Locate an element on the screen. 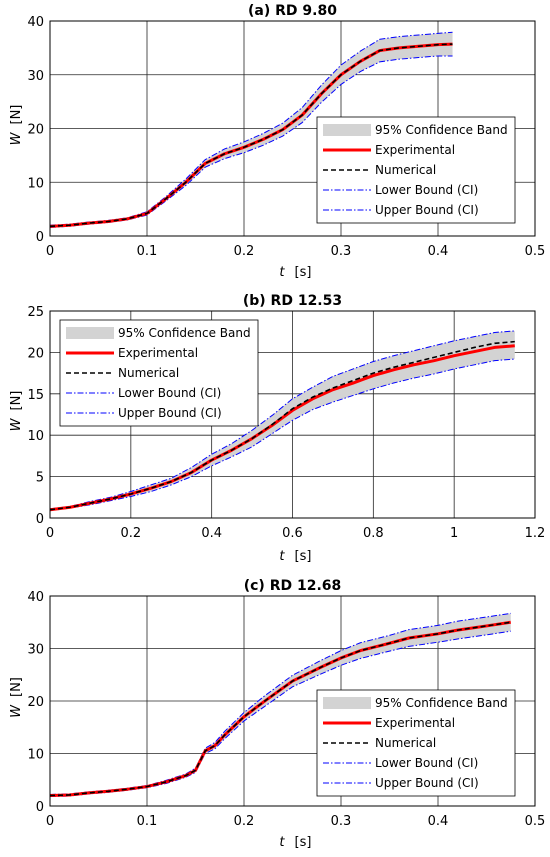 This screenshot has height=857, width=550. x-tick-label: 1 is located at coordinates (454, 533).